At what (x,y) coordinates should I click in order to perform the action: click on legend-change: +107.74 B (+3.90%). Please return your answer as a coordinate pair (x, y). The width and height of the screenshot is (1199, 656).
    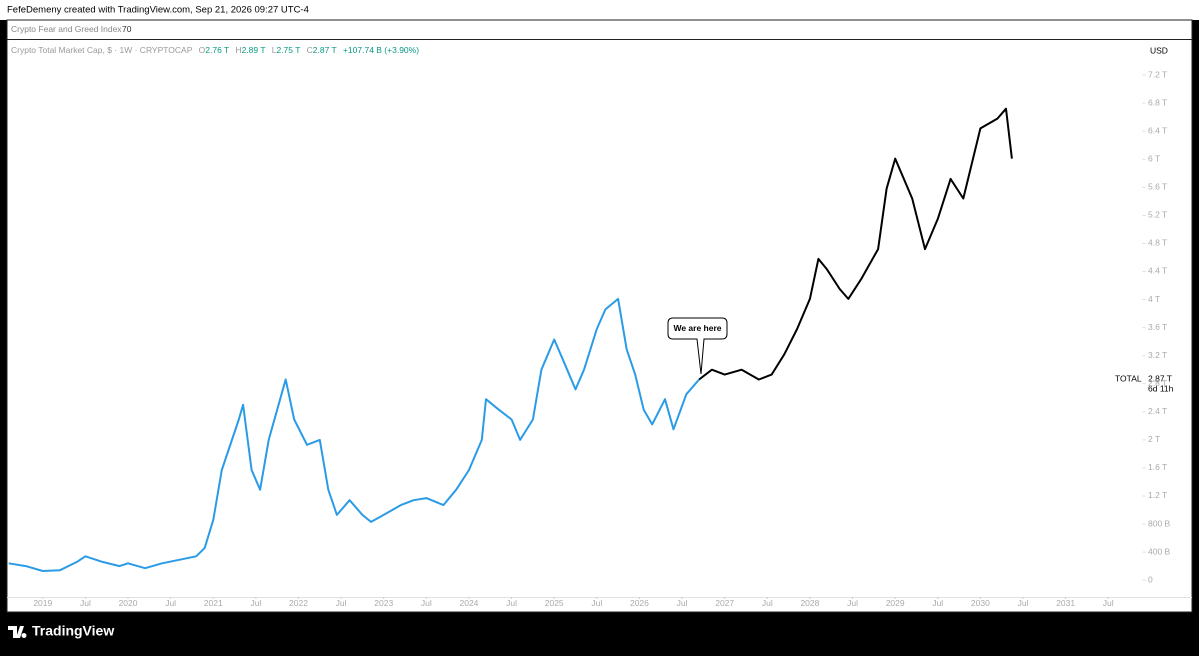
    Looking at the image, I should click on (381, 50).